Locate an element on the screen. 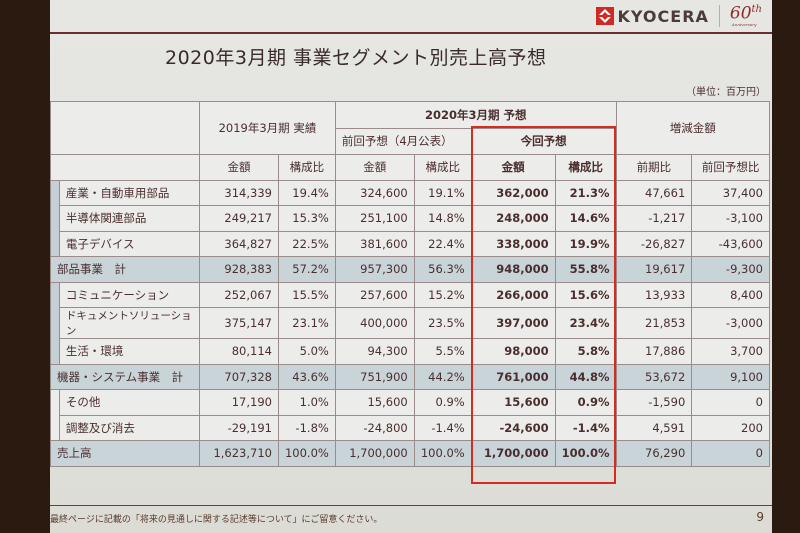 The height and width of the screenshot is (533, 800). cur-ratio: 14.6% is located at coordinates (585, 218).